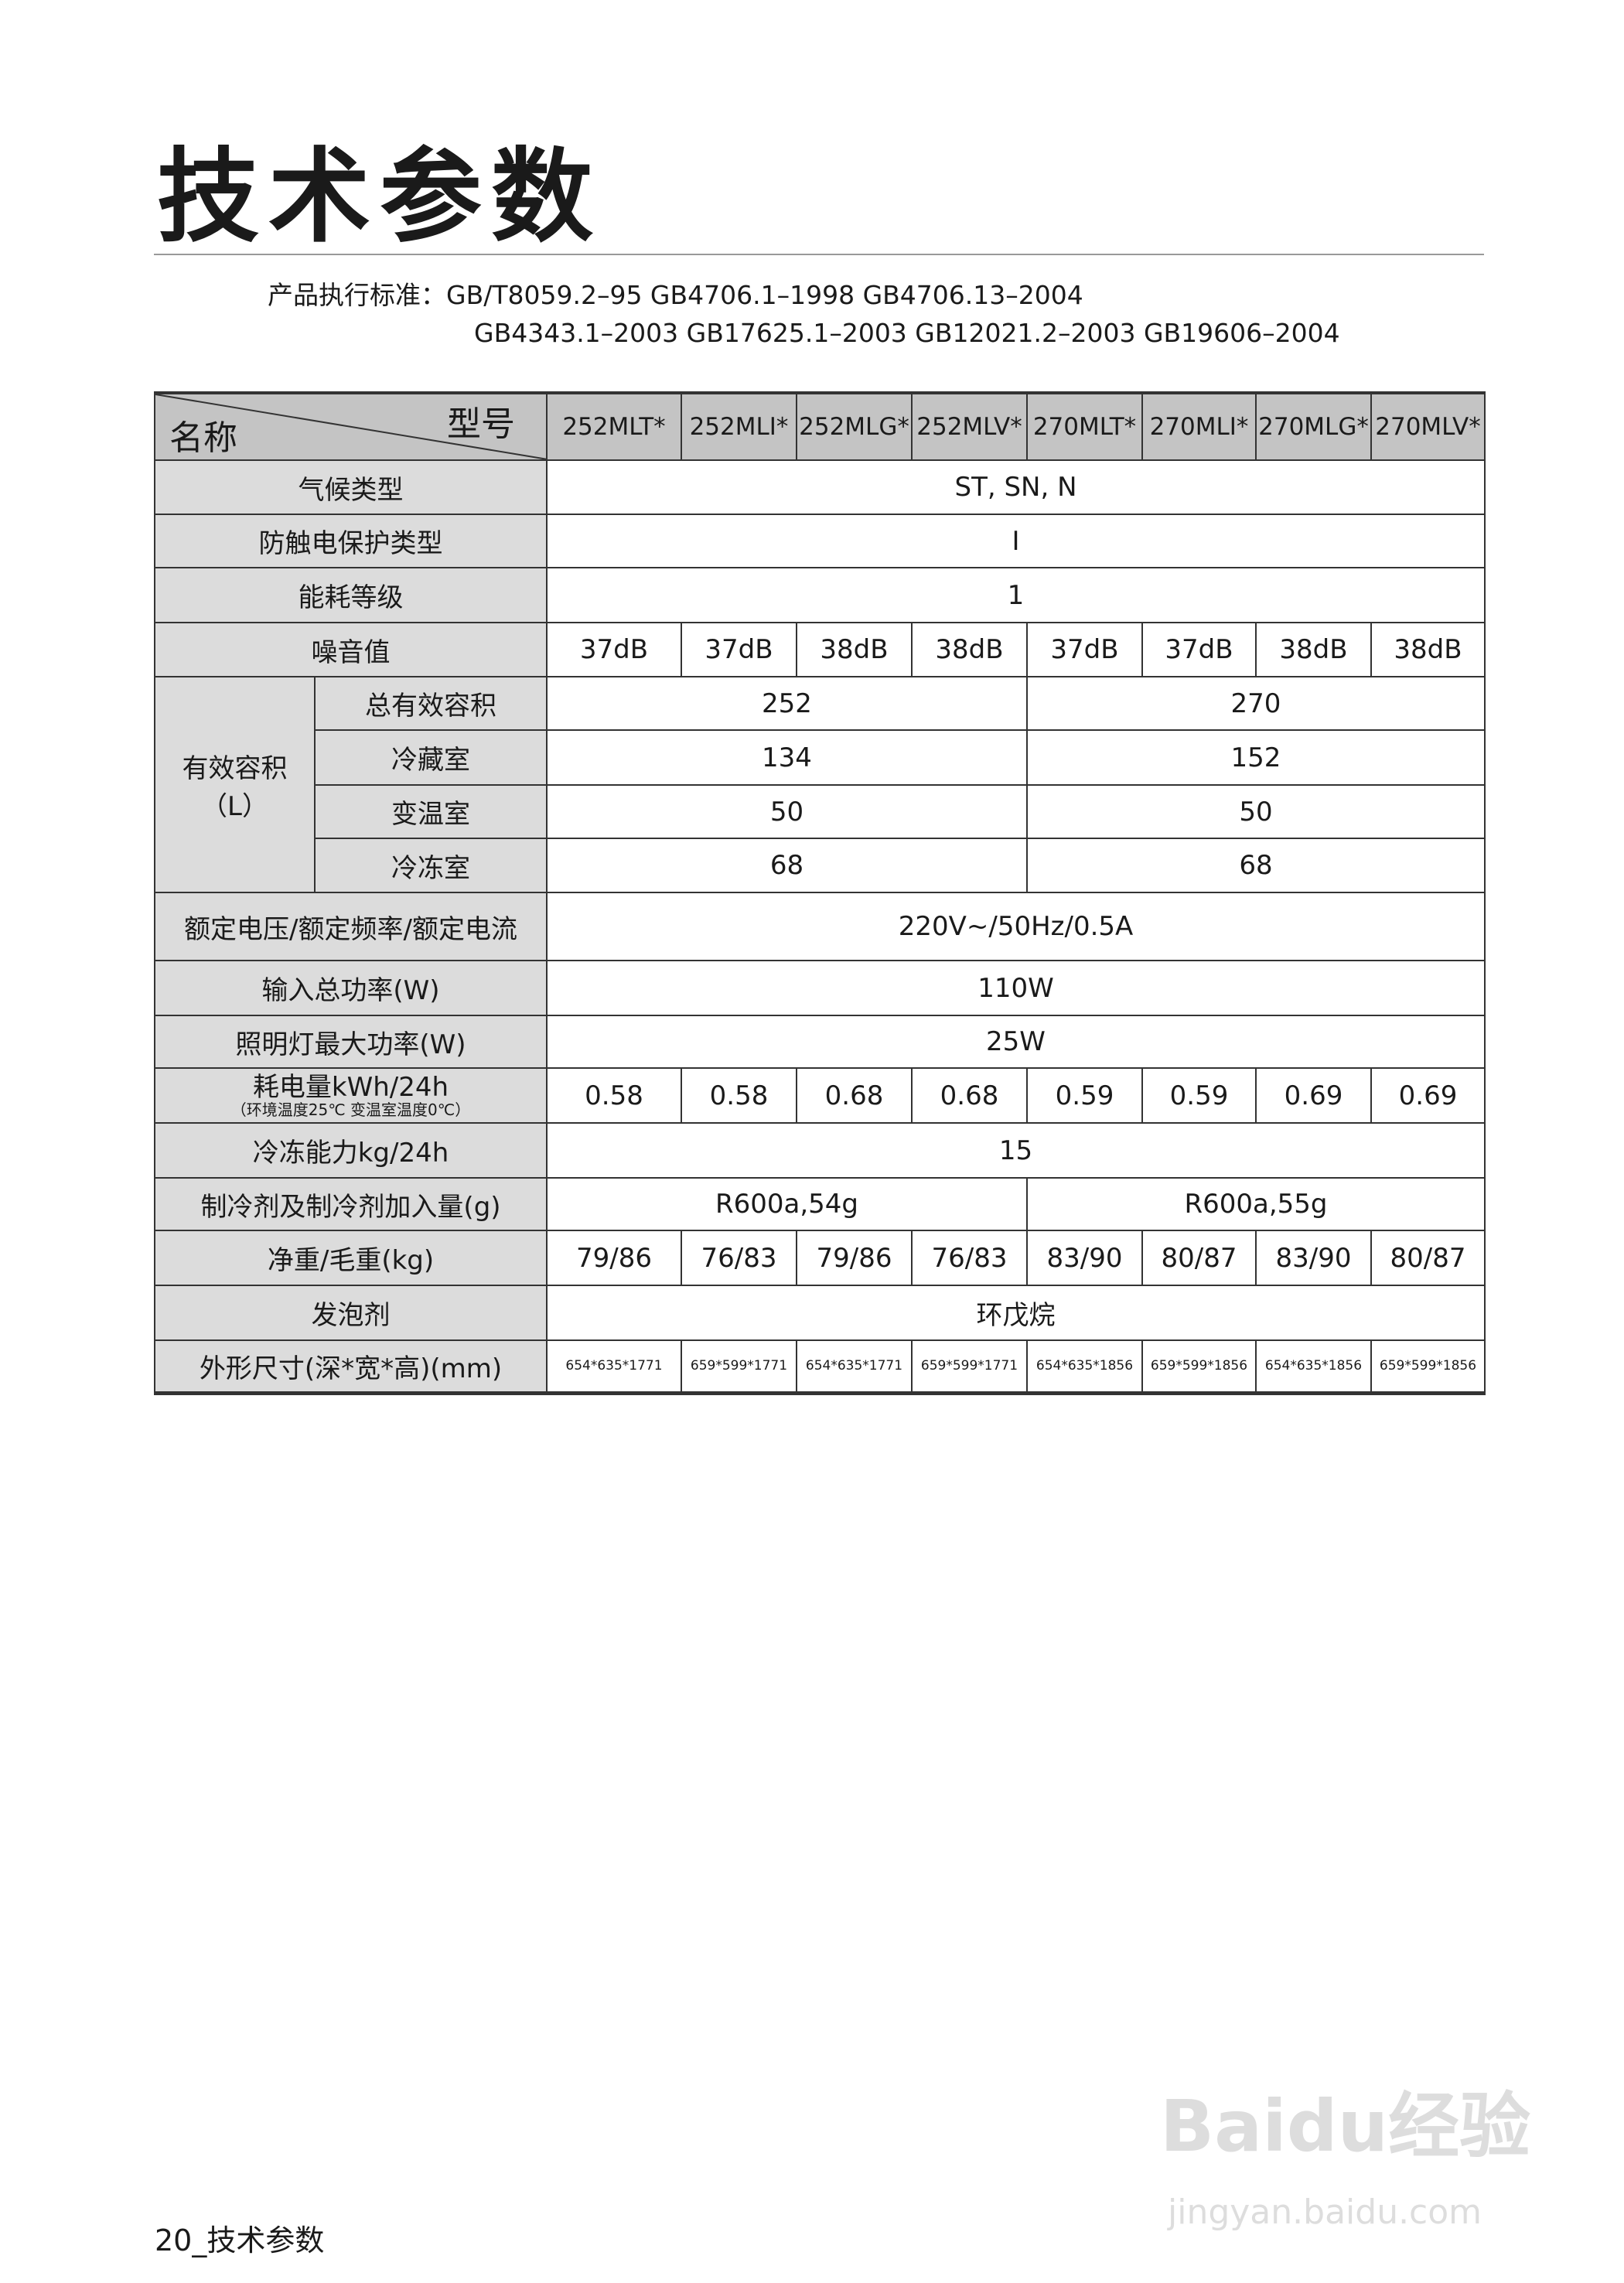 The height and width of the screenshot is (2283, 1624). I want to click on cell: 25W, so click(1016, 1042).